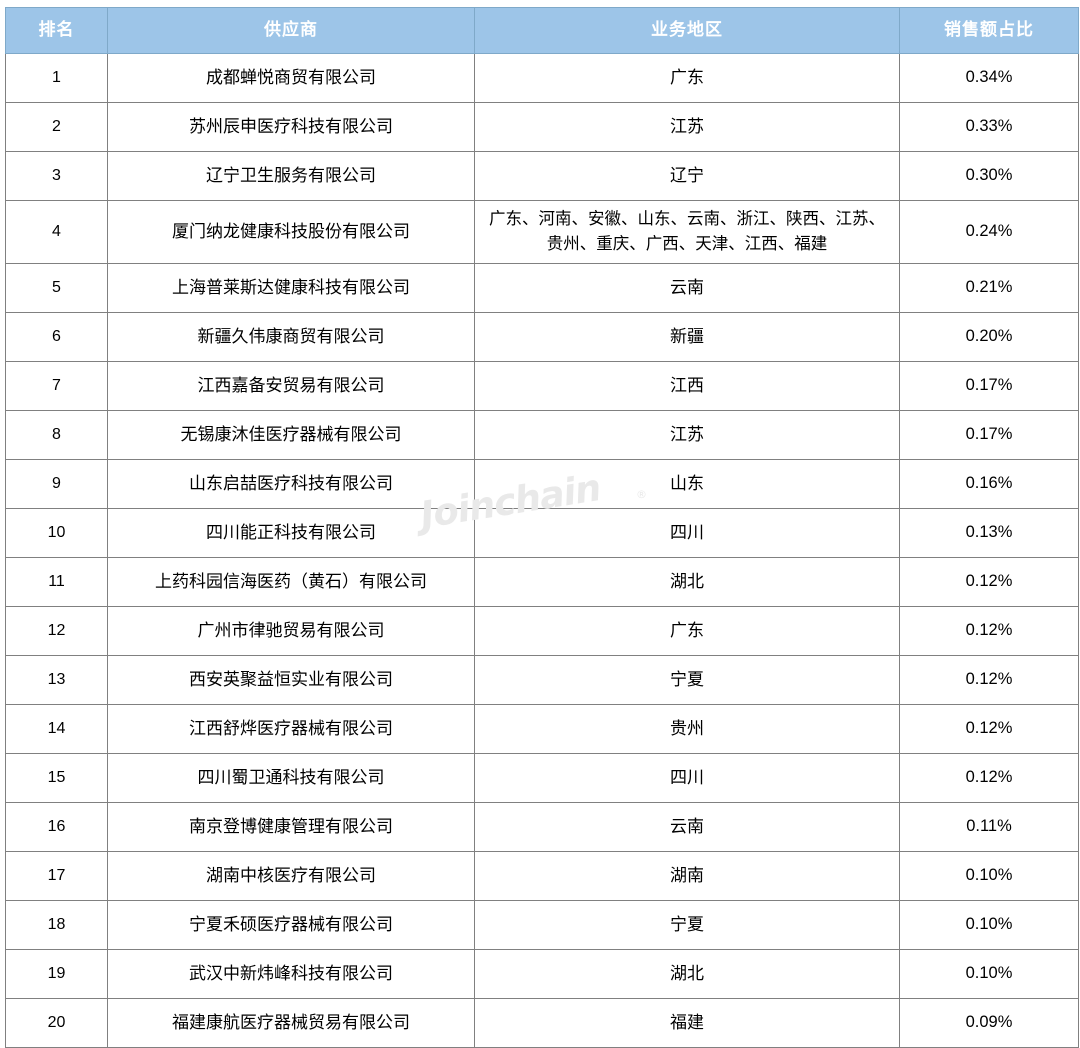  Describe the element at coordinates (687, 533) in the screenshot. I see `cell-region: 四川` at that location.